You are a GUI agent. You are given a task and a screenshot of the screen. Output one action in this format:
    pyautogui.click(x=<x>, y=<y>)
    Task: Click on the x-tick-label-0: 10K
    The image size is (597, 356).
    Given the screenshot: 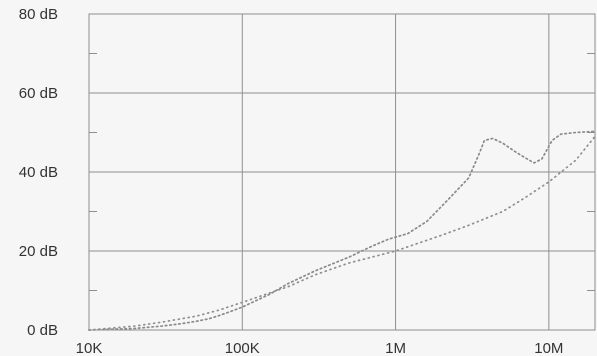 What is the action you would take?
    pyautogui.click(x=89, y=348)
    